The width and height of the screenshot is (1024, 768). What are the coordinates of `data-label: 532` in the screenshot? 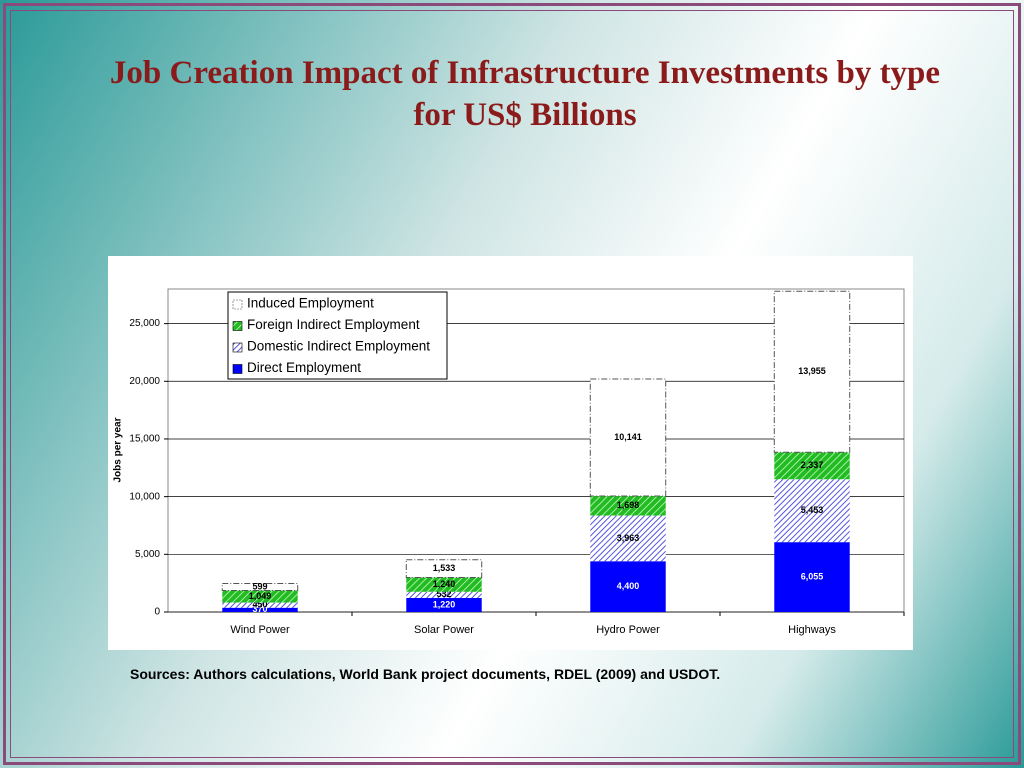 It's located at (443, 594).